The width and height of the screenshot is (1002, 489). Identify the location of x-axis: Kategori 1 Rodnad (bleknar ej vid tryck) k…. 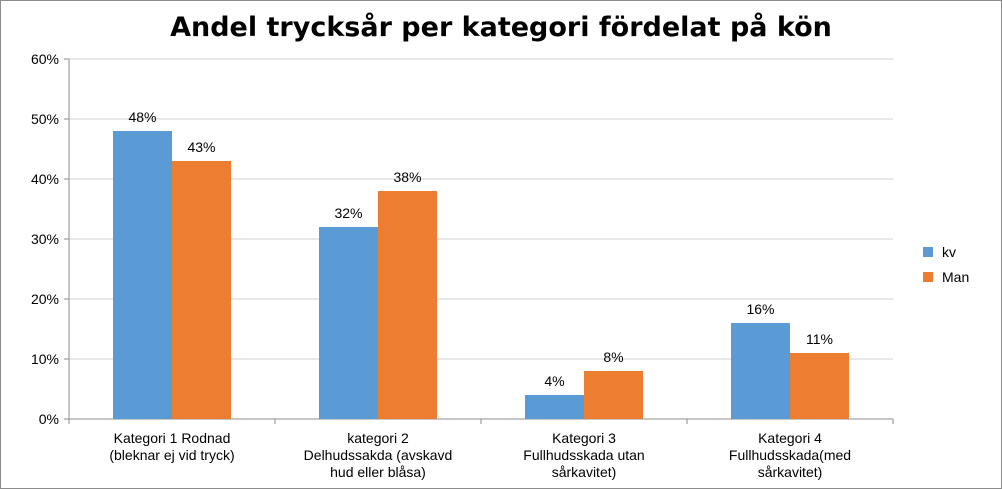
(481, 449).